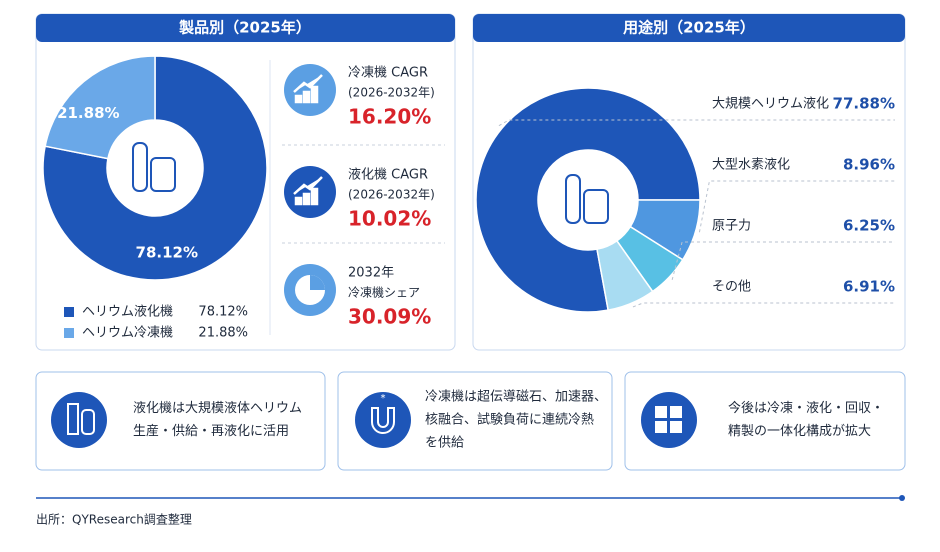 The image size is (940, 552). Describe the element at coordinates (516, 397) in the screenshot. I see `note-text: 冷凍機は超伝導磁石、加速器、` at that location.